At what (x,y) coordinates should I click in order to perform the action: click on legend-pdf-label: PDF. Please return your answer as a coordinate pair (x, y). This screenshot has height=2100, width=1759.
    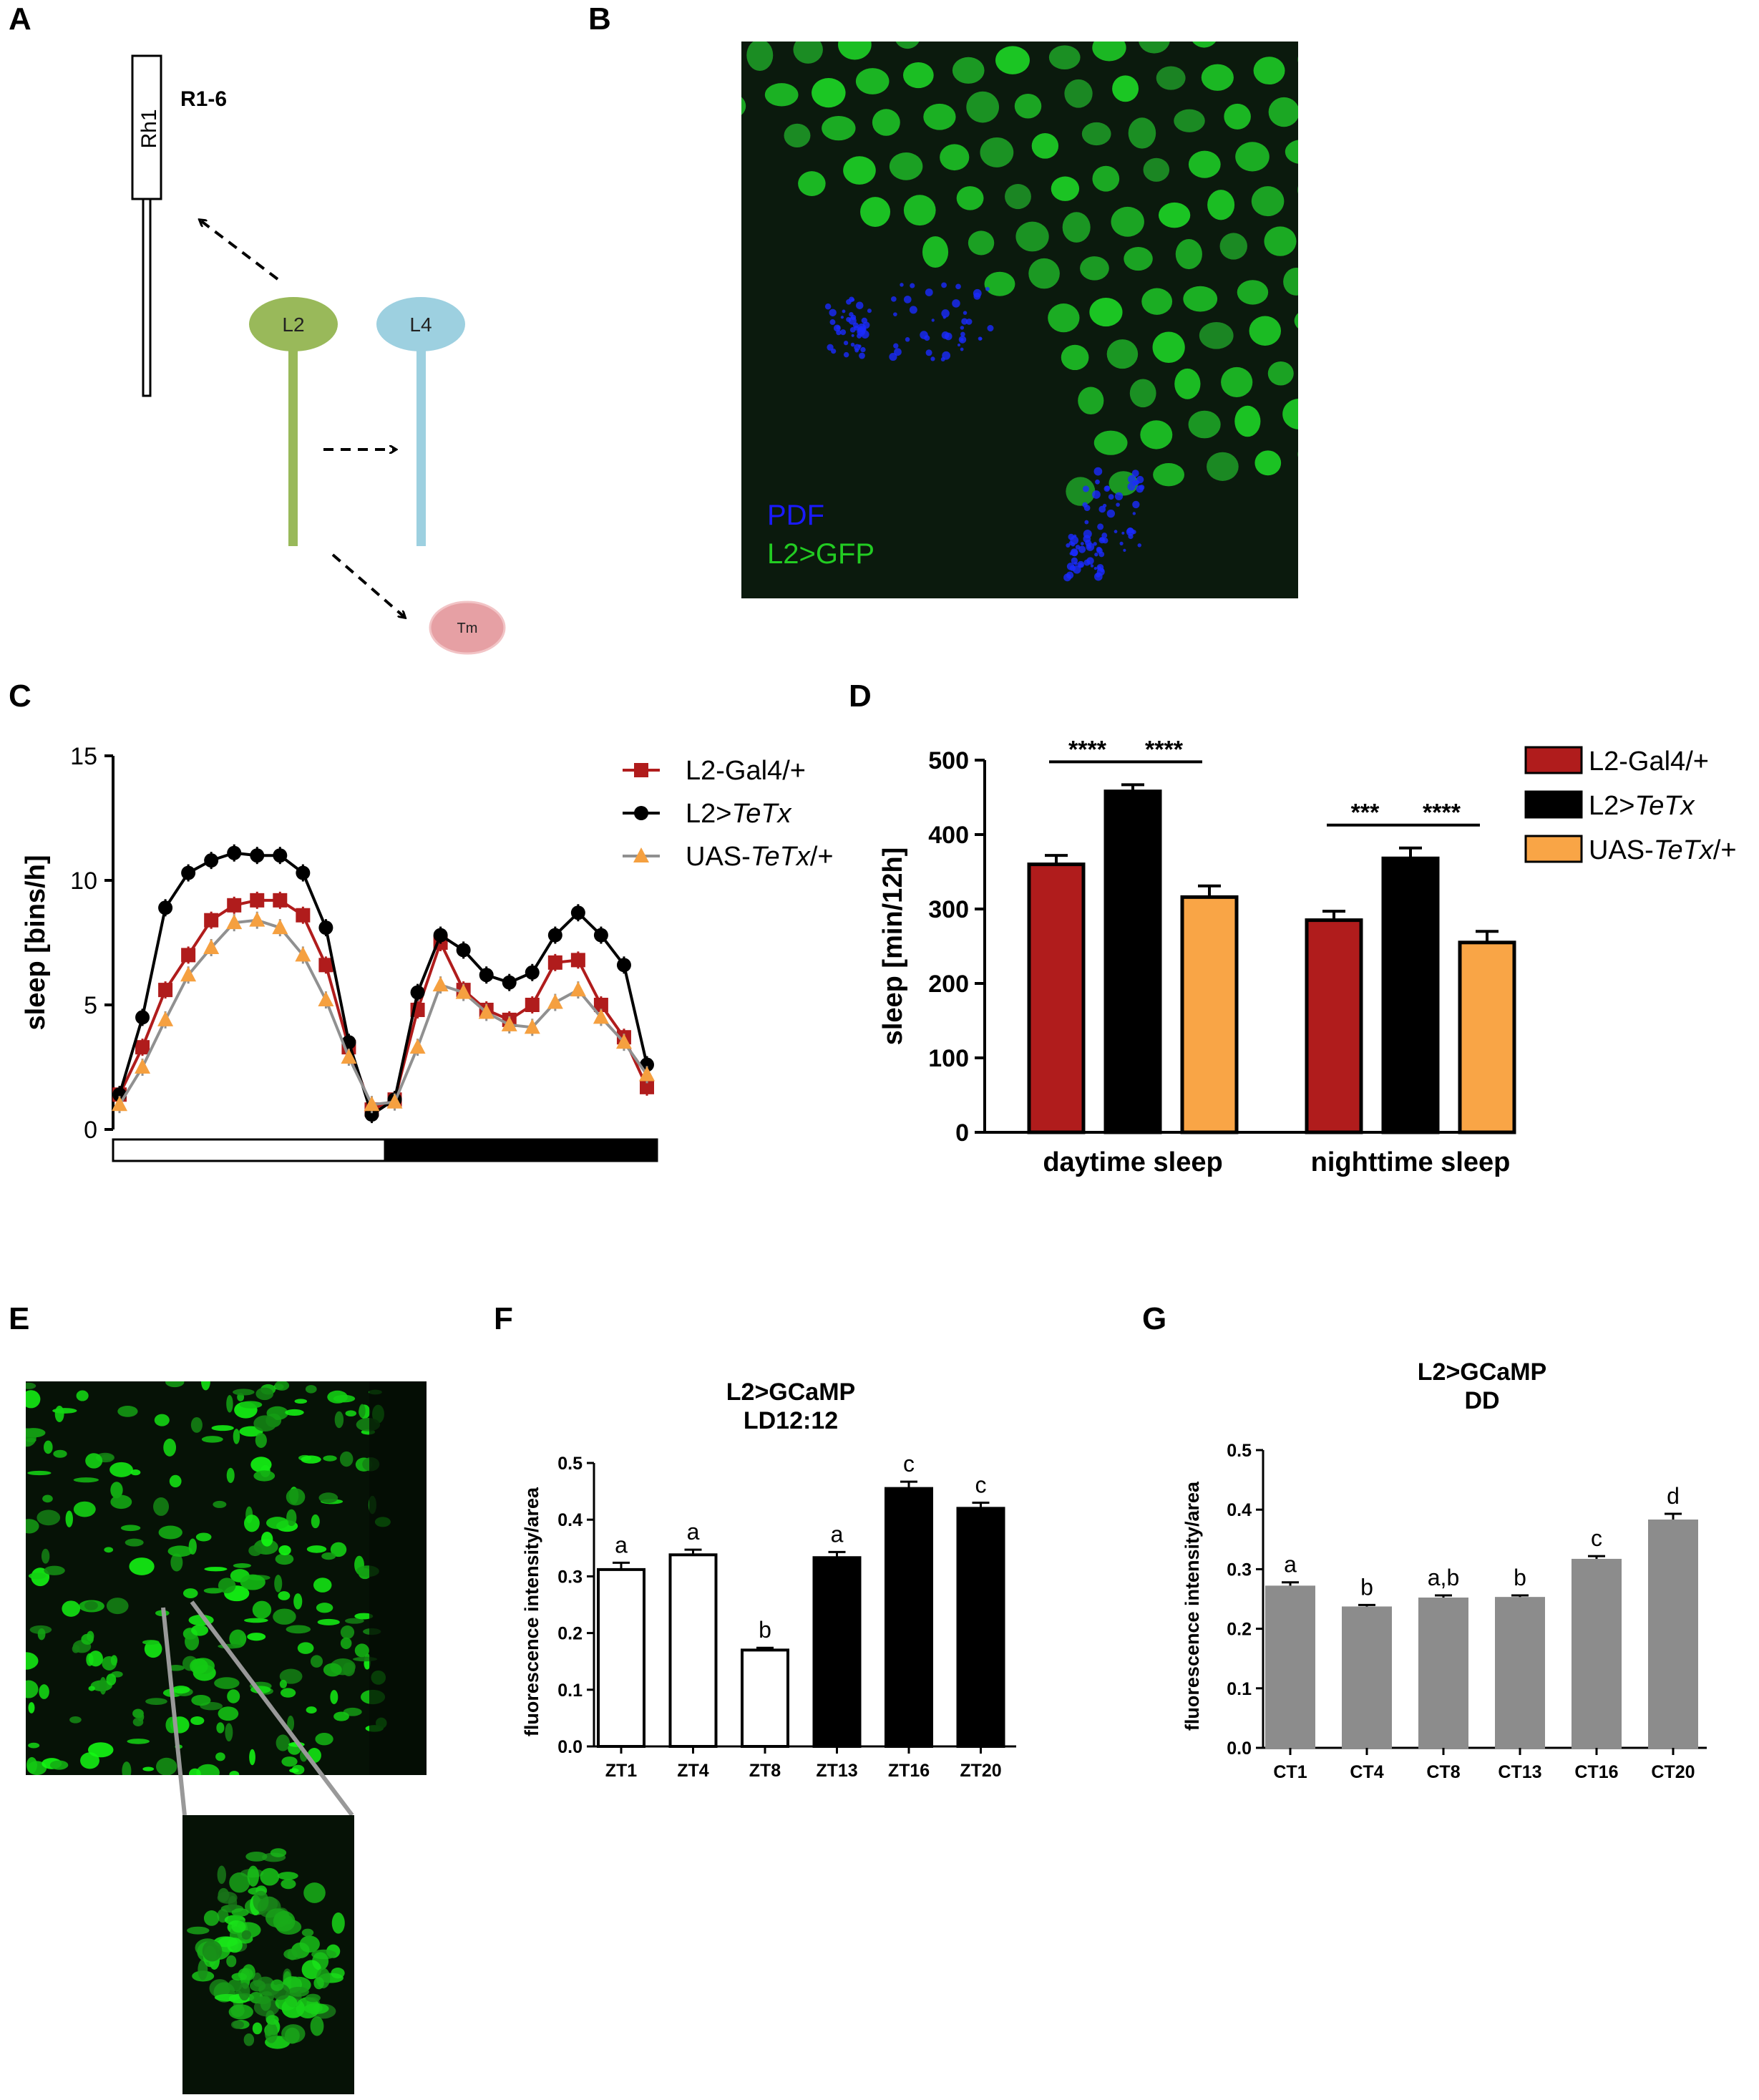
    Looking at the image, I should click on (796, 515).